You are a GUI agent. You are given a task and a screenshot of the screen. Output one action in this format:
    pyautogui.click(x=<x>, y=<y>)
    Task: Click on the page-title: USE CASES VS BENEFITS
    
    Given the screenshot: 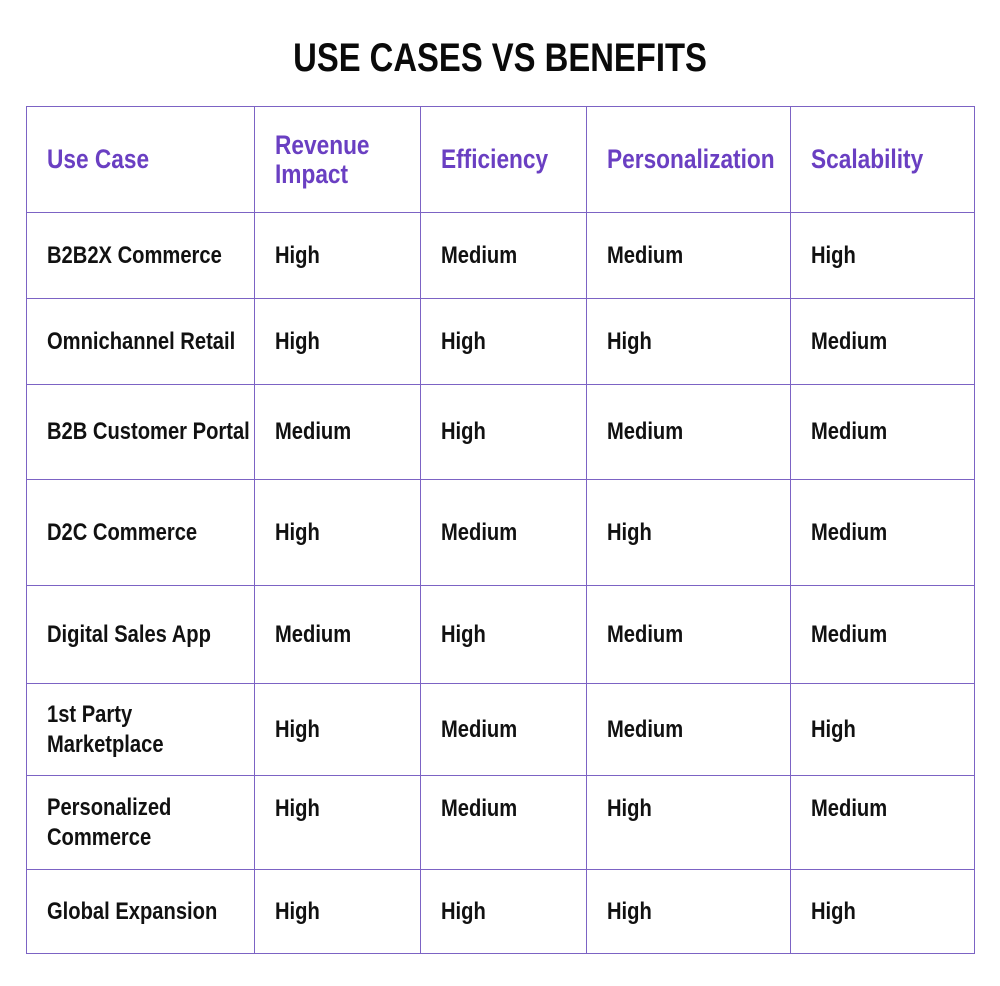 What is the action you would take?
    pyautogui.click(x=500, y=58)
    